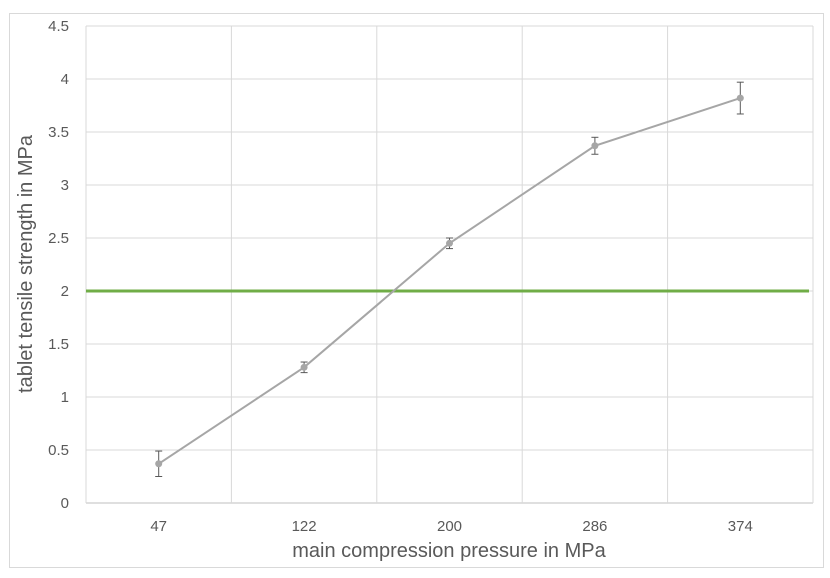 The image size is (830, 578). Describe the element at coordinates (58, 450) in the screenshot. I see `y-tick-label: 0.5` at that location.